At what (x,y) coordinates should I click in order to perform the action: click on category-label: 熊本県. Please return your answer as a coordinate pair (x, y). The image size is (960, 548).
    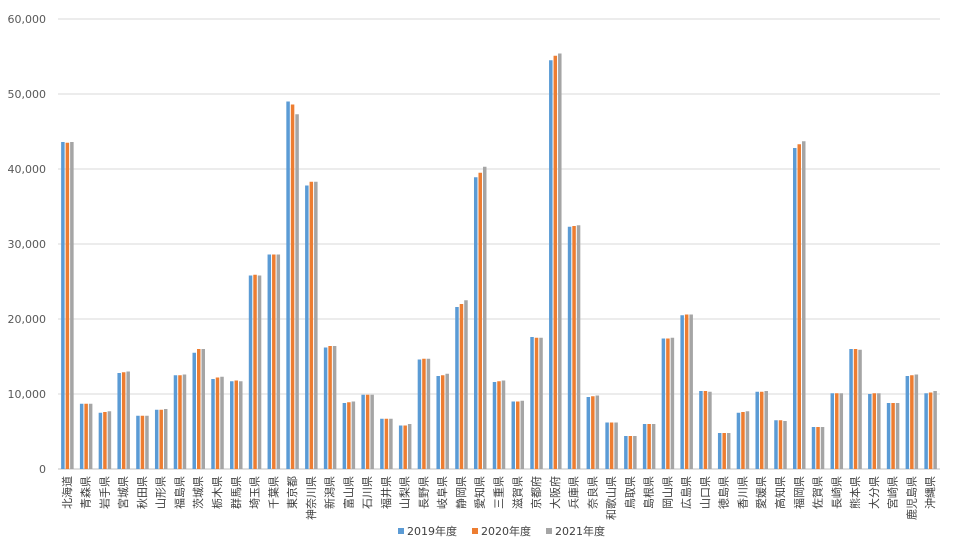
    Looking at the image, I should click on (855, 492).